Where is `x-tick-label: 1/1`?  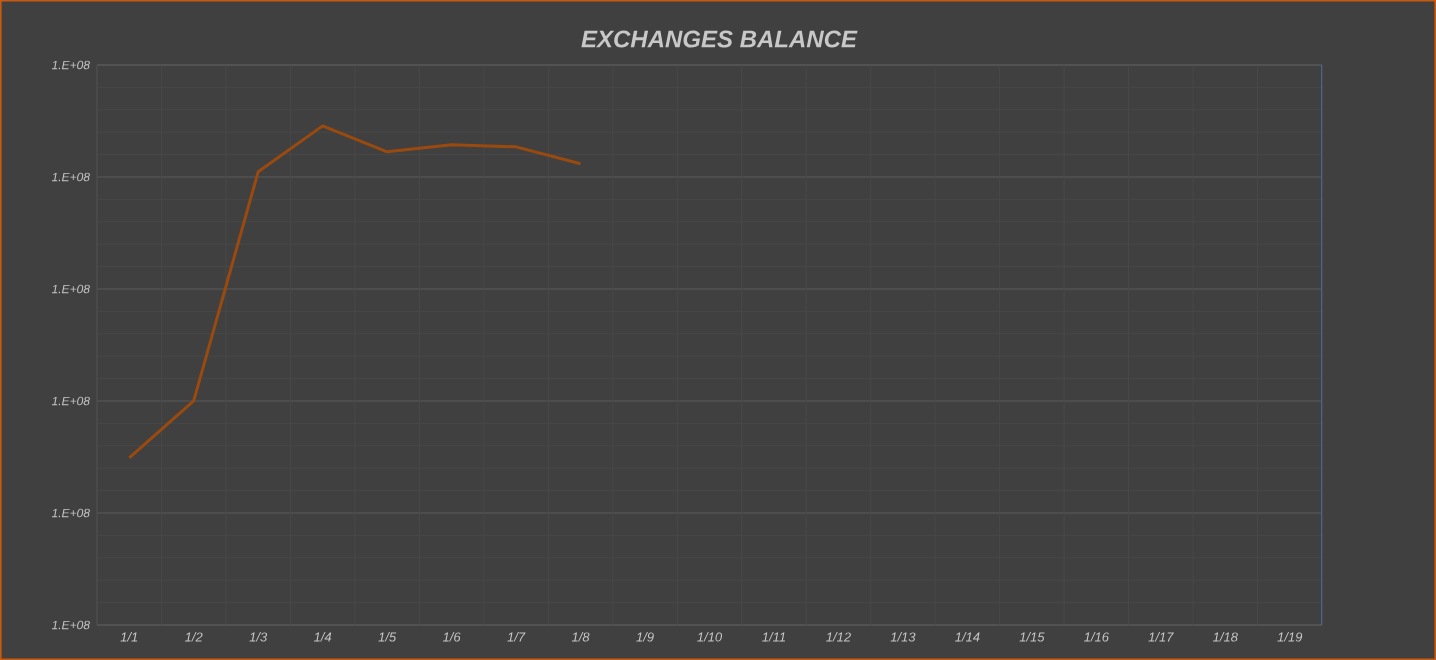 x-tick-label: 1/1 is located at coordinates (129, 637).